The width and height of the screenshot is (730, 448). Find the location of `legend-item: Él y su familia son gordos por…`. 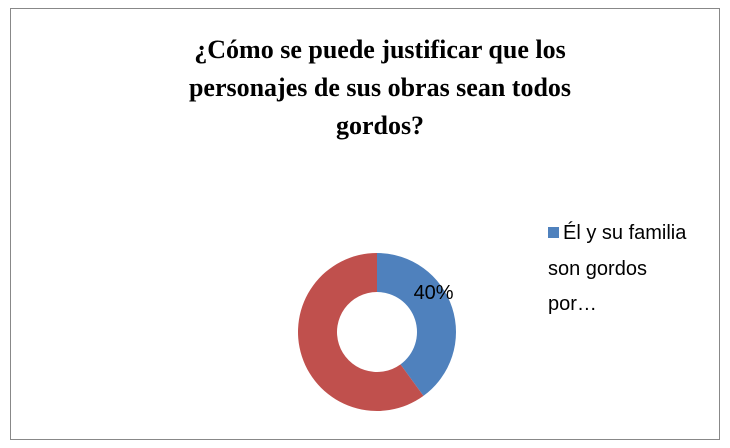

legend-item: Él y su familia son gordos por… is located at coordinates (618, 269).